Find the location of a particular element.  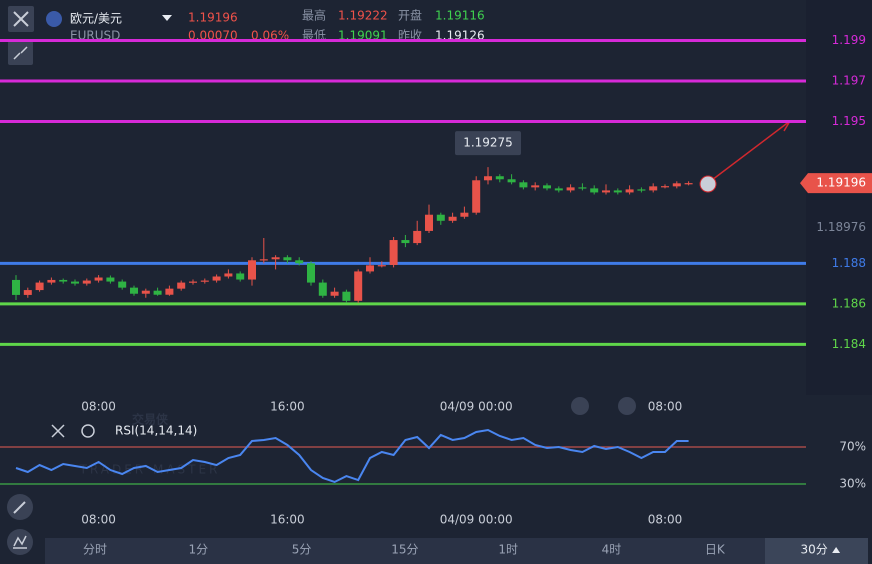

stat-value: 1.19091 is located at coordinates (363, 36).